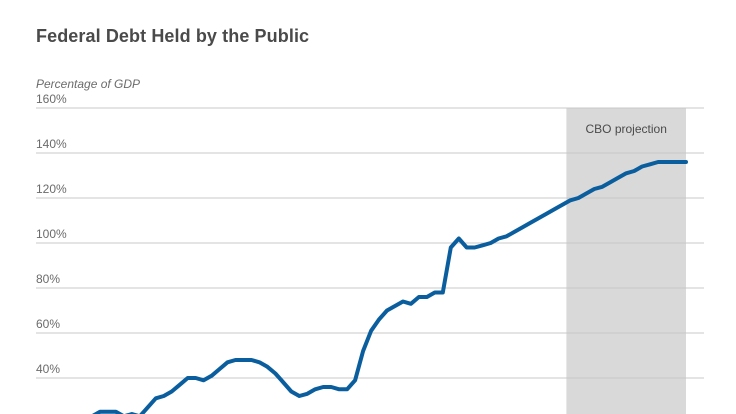  Describe the element at coordinates (48, 279) in the screenshot. I see `y-tick-label: 80%` at that location.